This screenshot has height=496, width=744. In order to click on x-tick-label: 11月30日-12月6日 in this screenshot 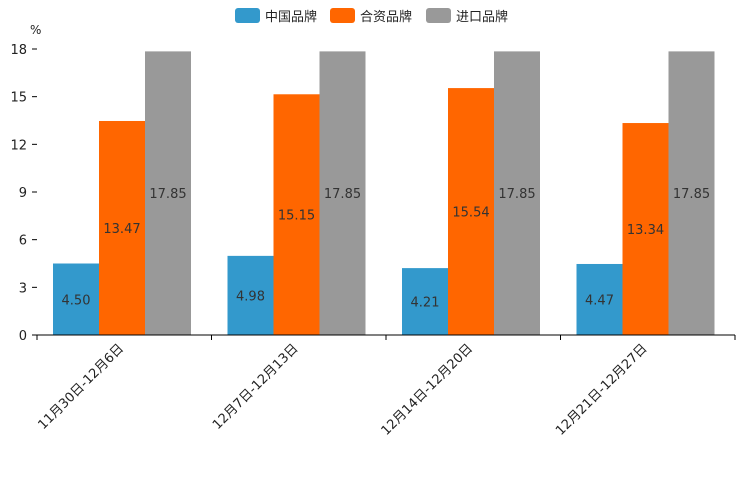, I will do `click(81, 387)`.